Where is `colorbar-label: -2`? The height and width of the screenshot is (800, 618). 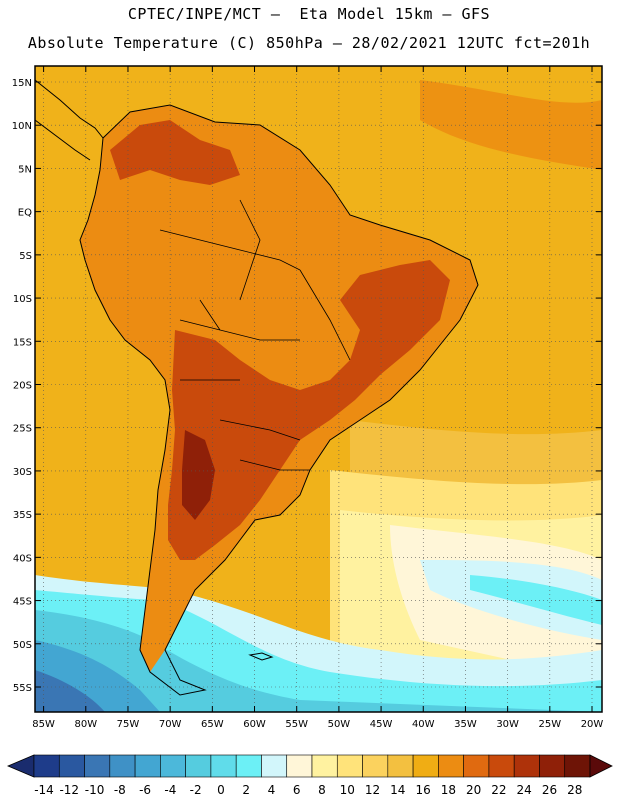
colorbar-label: -2 is located at coordinates (196, 790).